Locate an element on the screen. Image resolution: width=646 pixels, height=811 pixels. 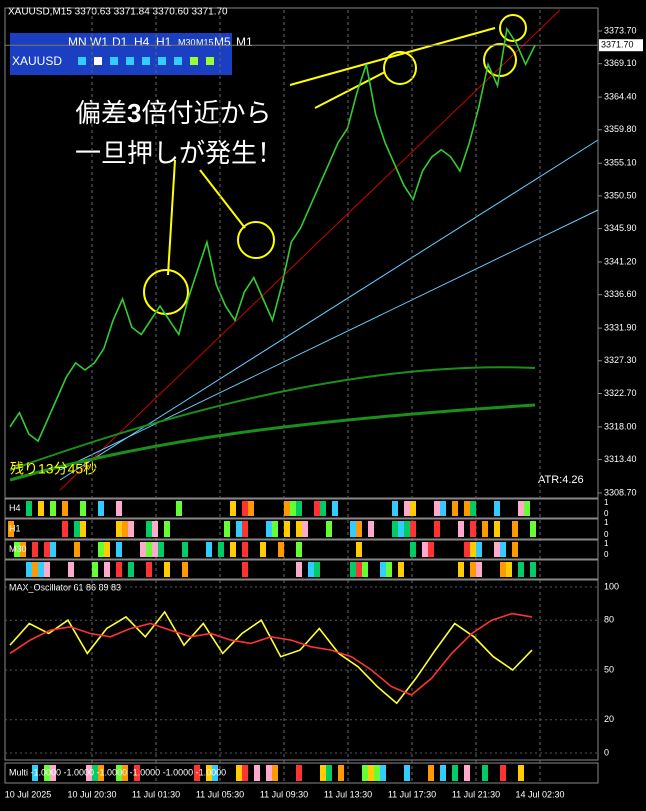
current-price-label: 3371.70 is located at coordinates (617, 45).